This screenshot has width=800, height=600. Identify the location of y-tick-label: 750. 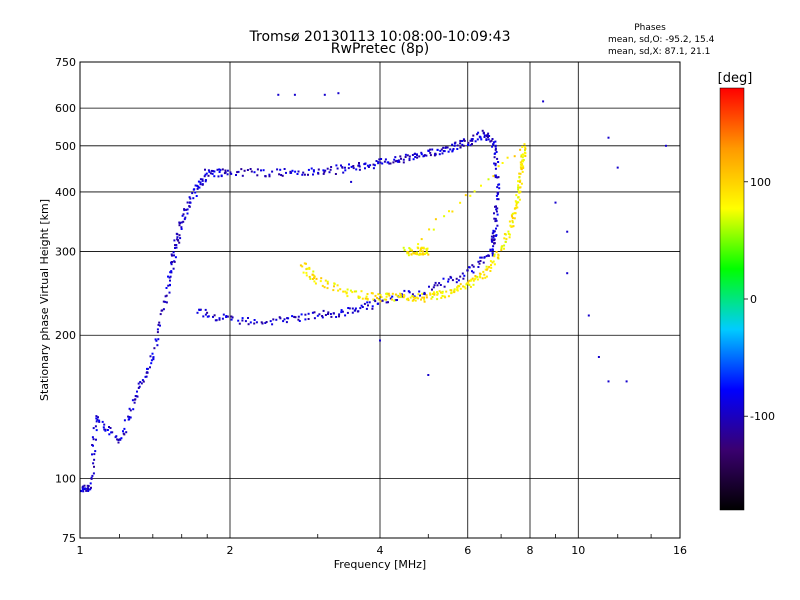
(65, 62).